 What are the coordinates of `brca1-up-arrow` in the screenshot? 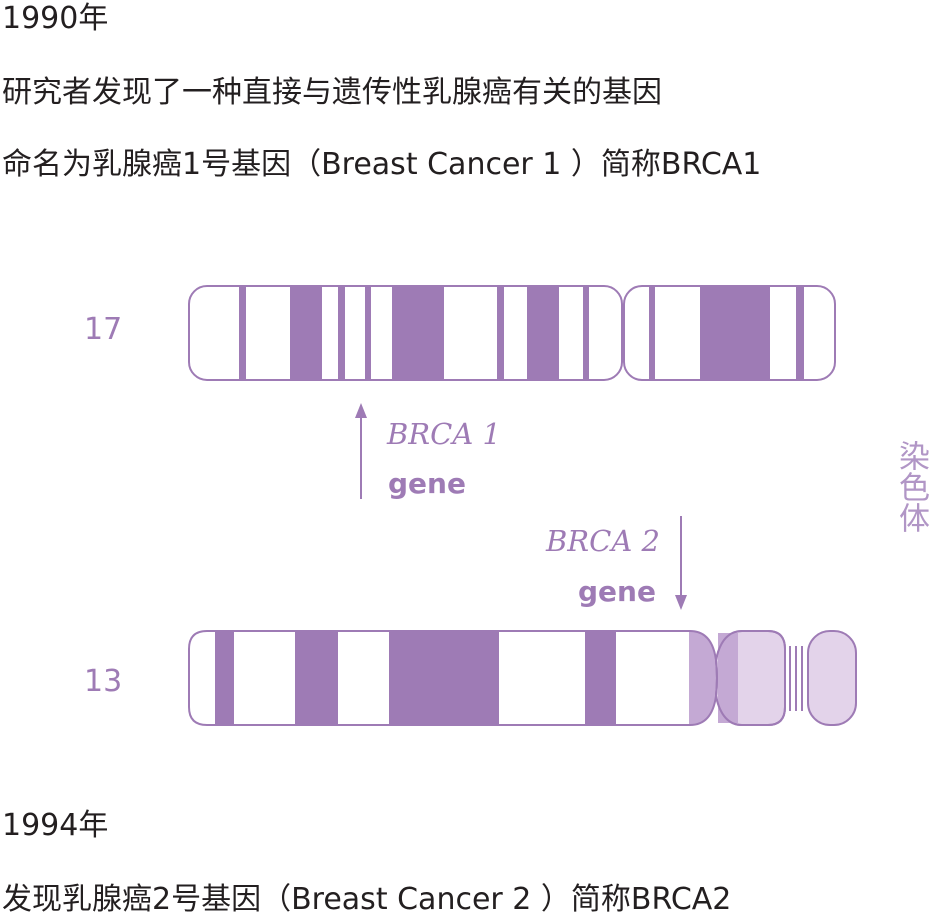 It's located at (361, 451).